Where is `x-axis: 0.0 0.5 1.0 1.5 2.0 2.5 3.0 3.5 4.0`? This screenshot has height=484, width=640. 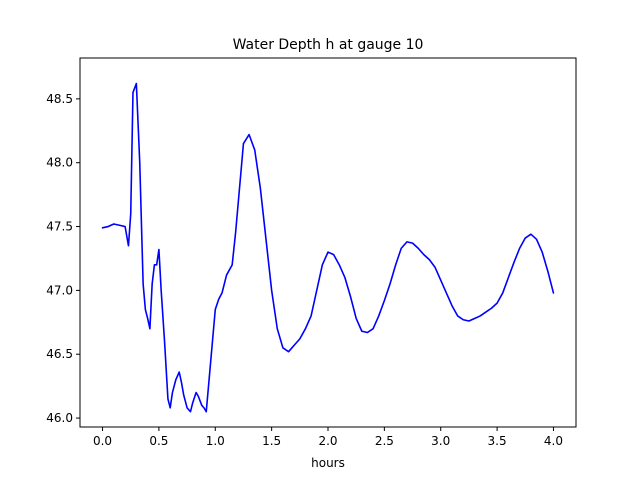 x-axis: 0.0 0.5 1.0 1.5 2.0 2.5 3.0 3.5 4.0 is located at coordinates (328, 437).